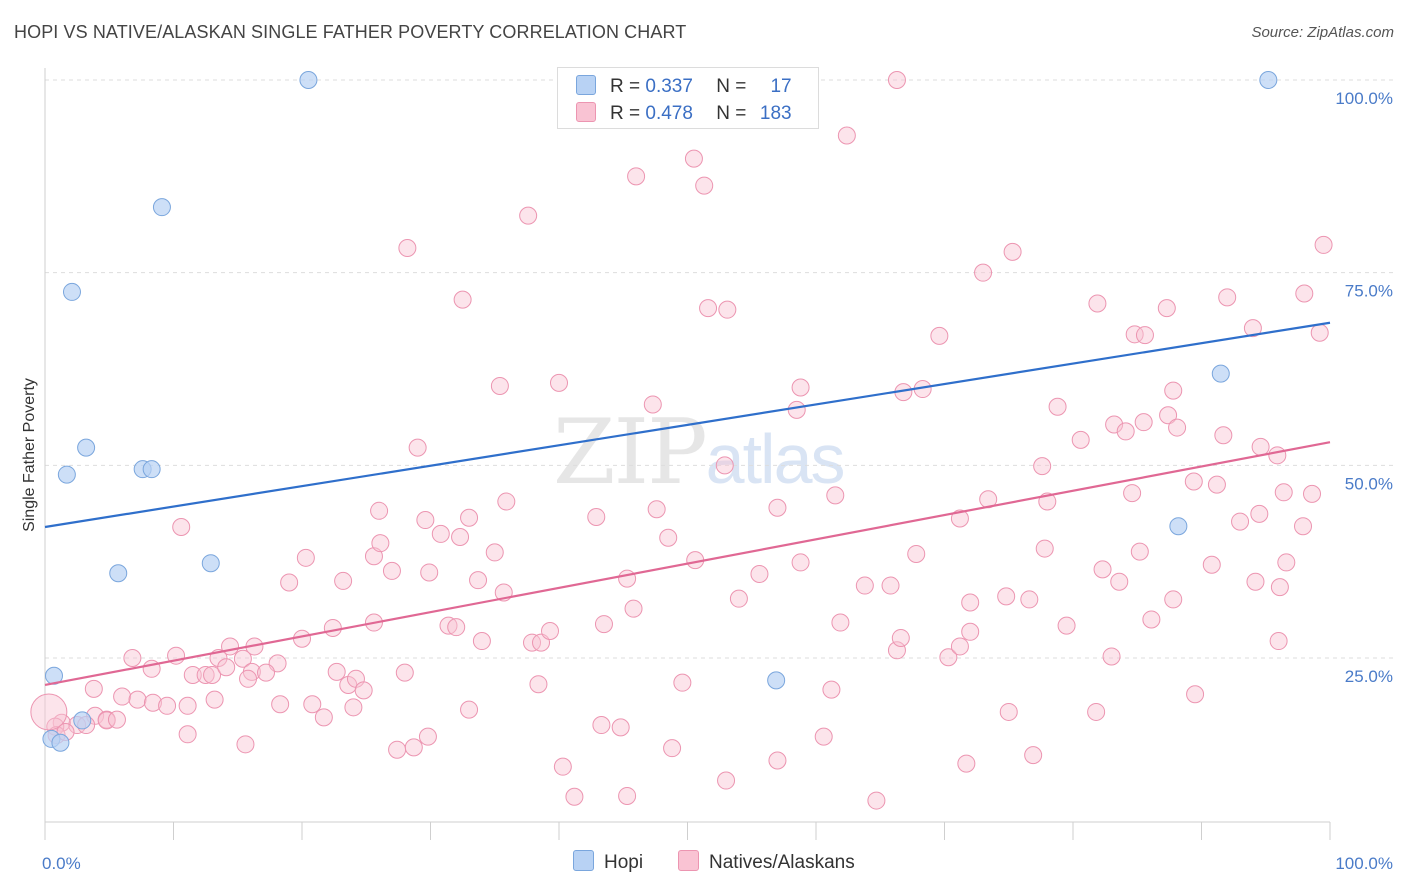 Image resolution: width=1406 pixels, height=892 pixels. What do you see at coordinates (684, 114) in the screenshot?
I see `legend-row-native: R = 0.478 N = 183` at bounding box center [684, 114].